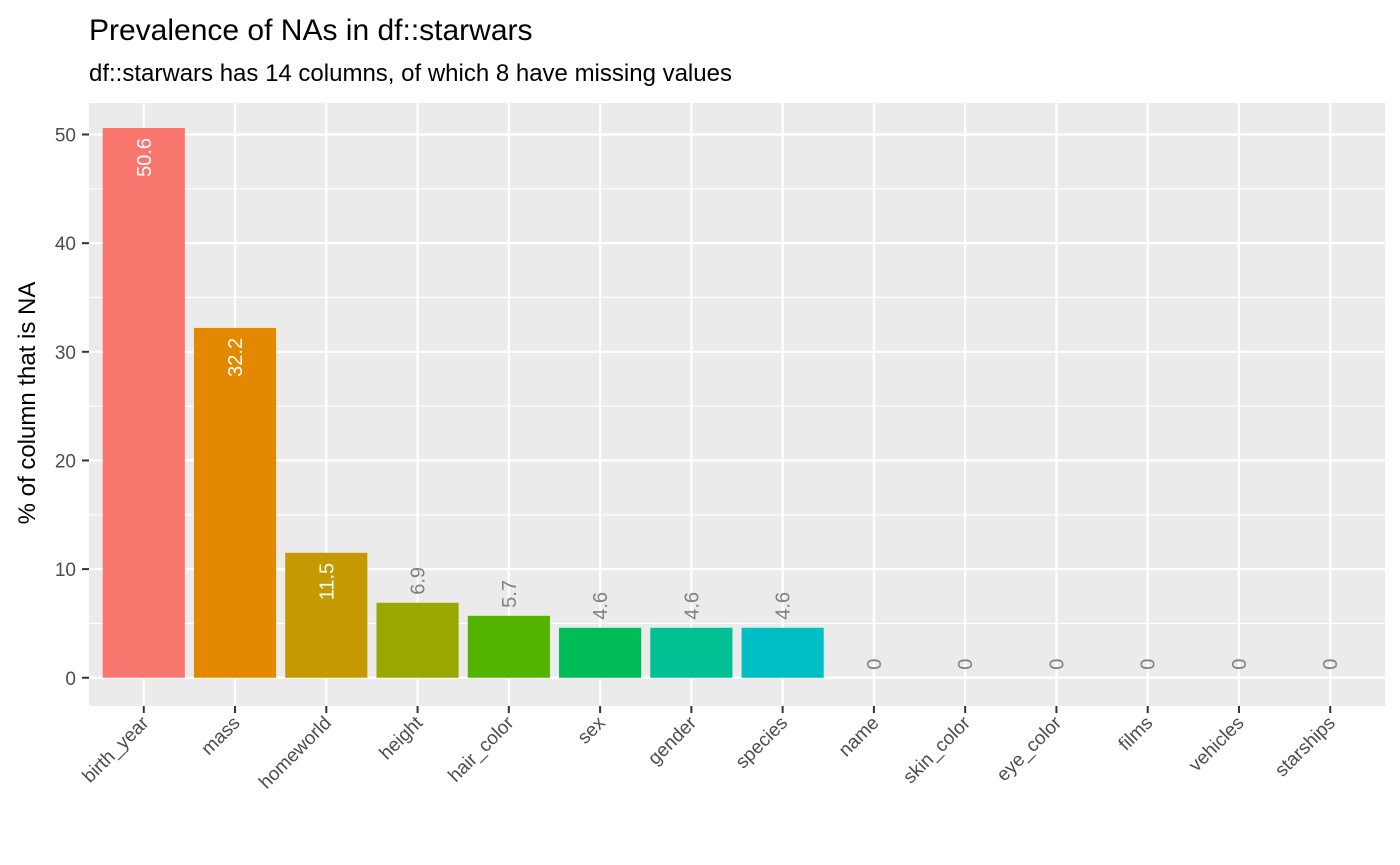  What do you see at coordinates (65, 570) in the screenshot?
I see `y-tick-label: 10` at bounding box center [65, 570].